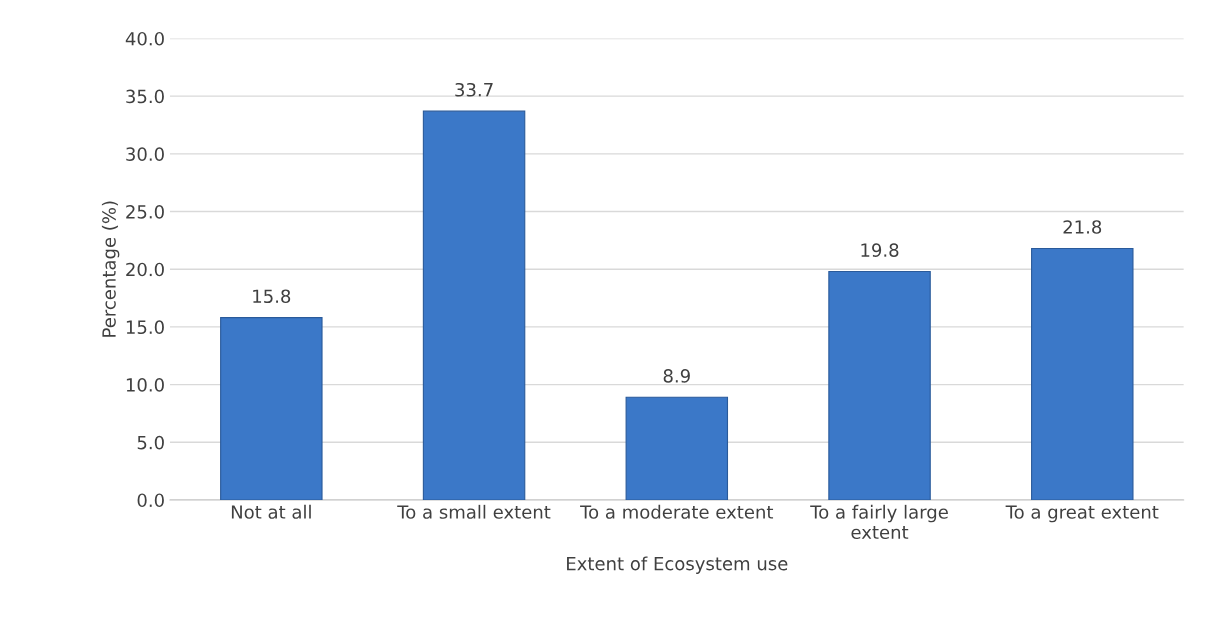  What do you see at coordinates (145, 269) in the screenshot?
I see `y-tick-label: 20.0` at bounding box center [145, 269].